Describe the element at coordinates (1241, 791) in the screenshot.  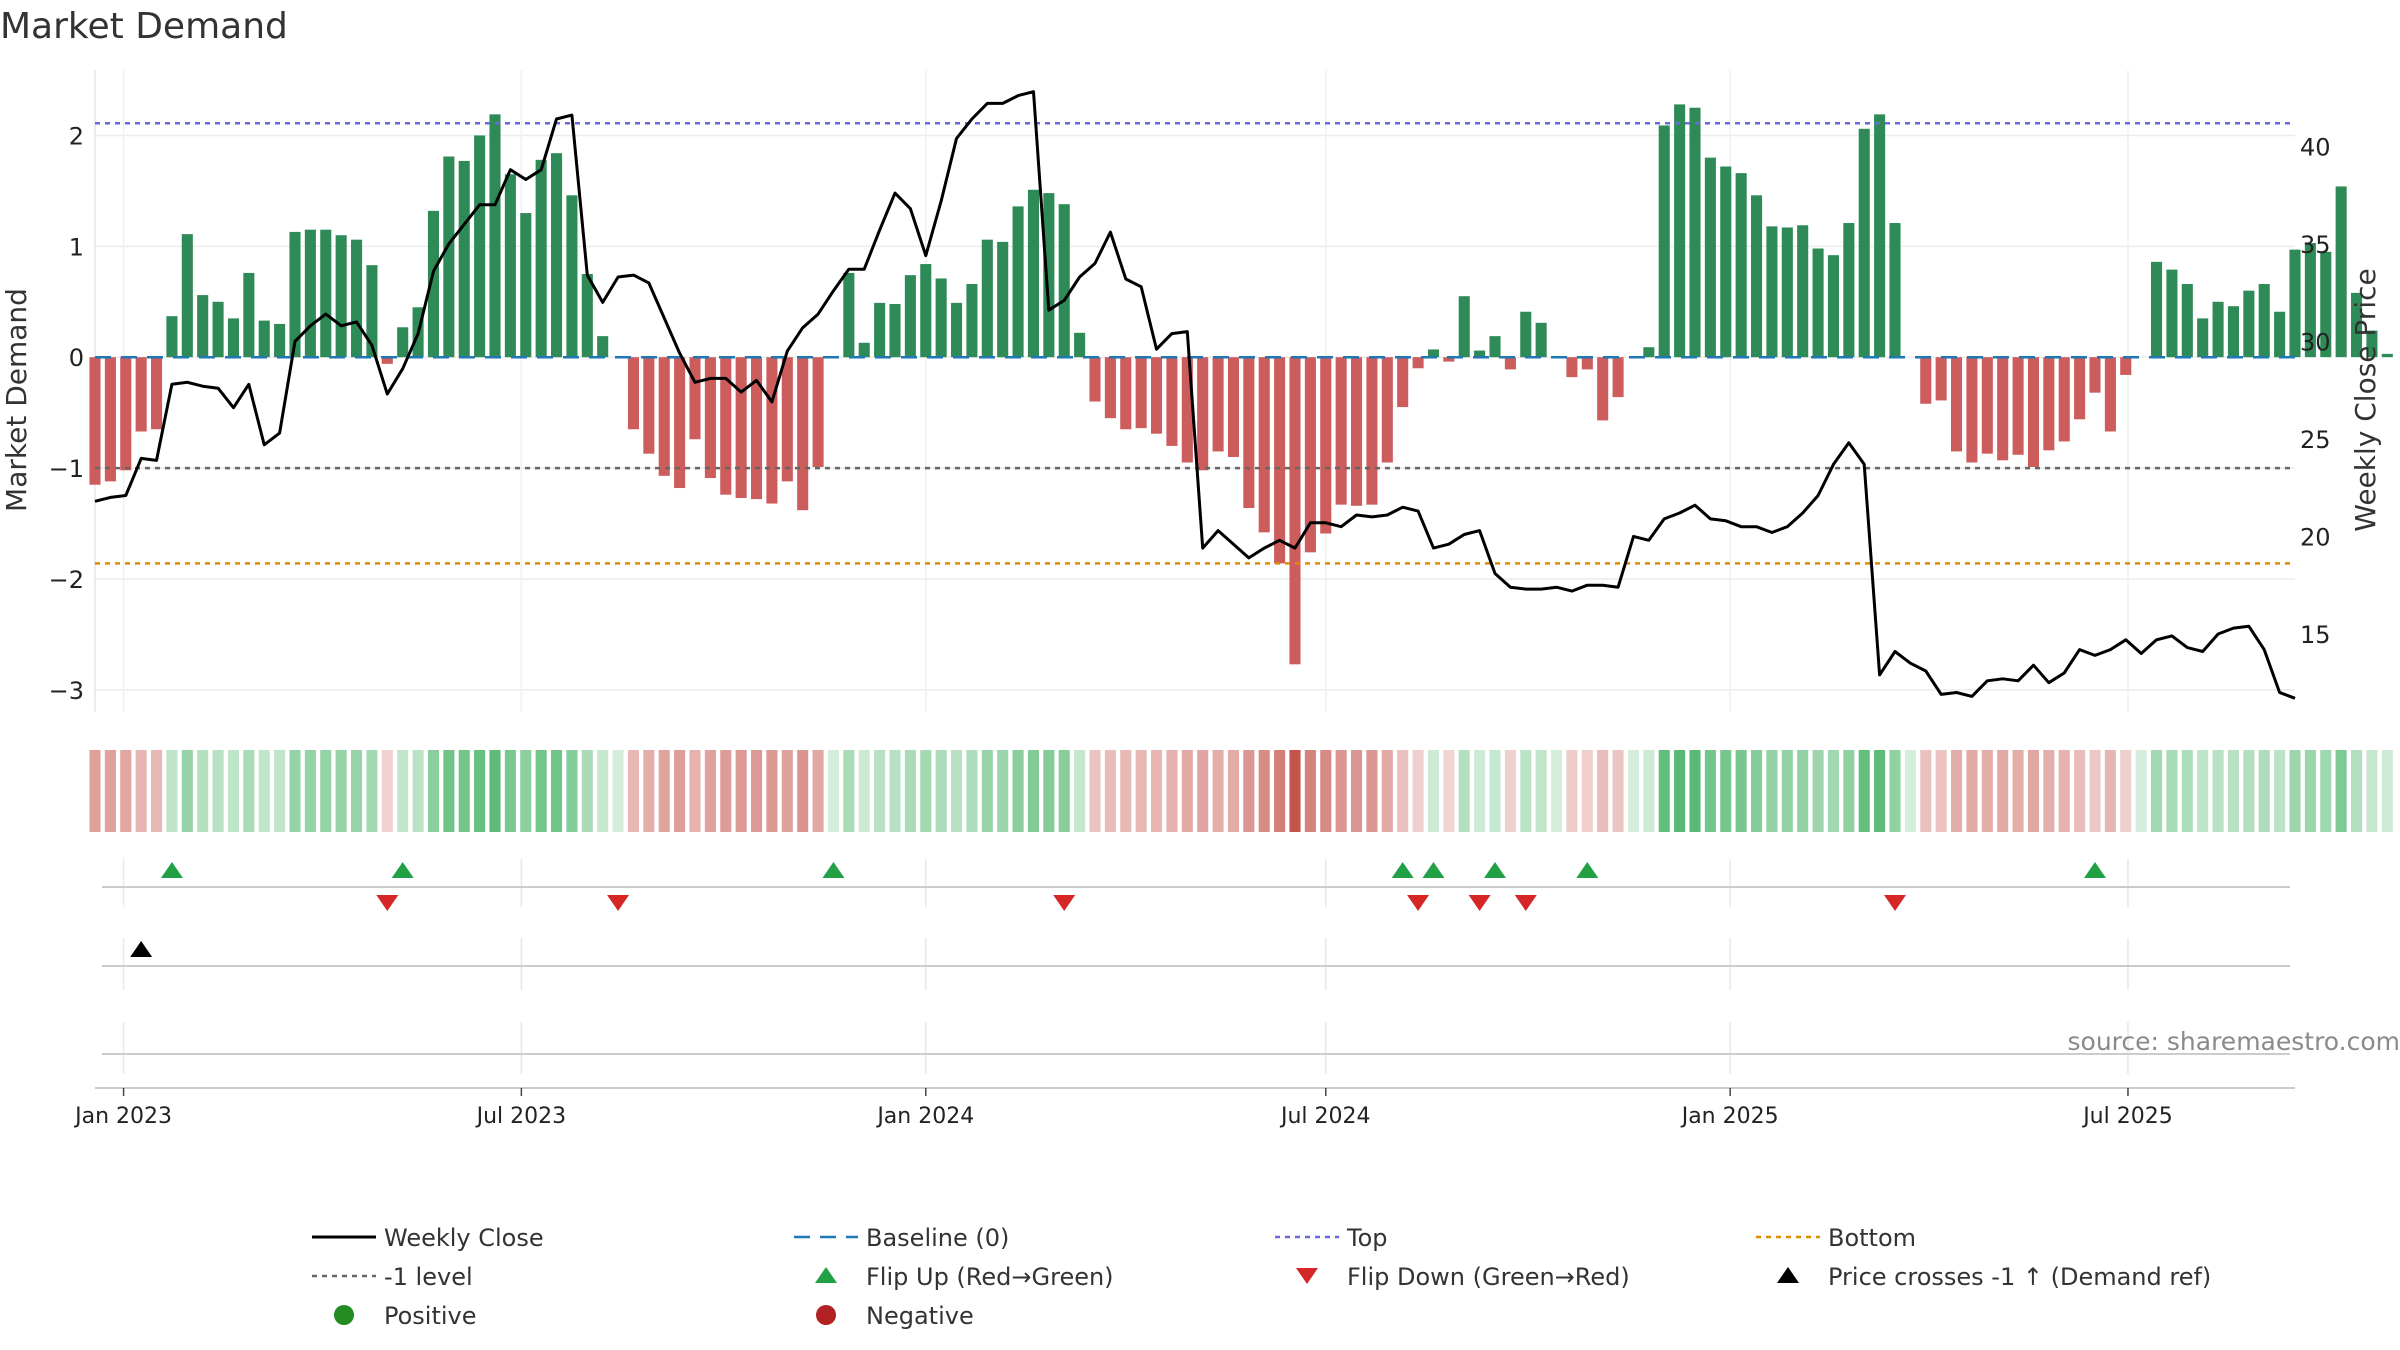
I see `demand-heat-strip` at that location.